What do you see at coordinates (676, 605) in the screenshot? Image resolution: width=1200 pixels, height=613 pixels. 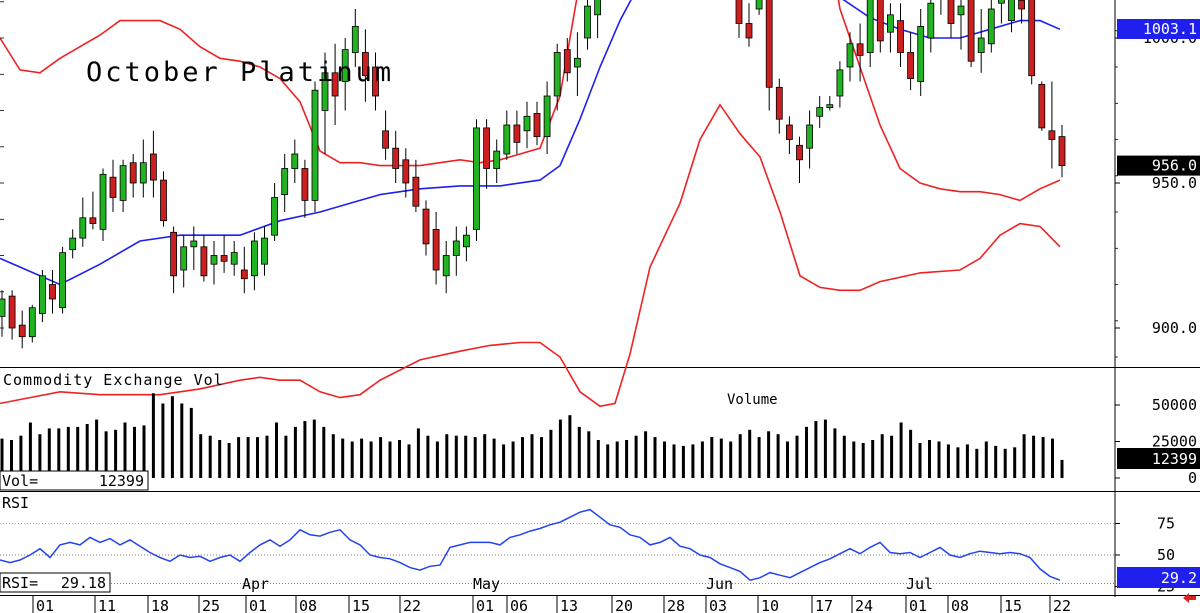 I see `date-tick-label: 28` at bounding box center [676, 605].